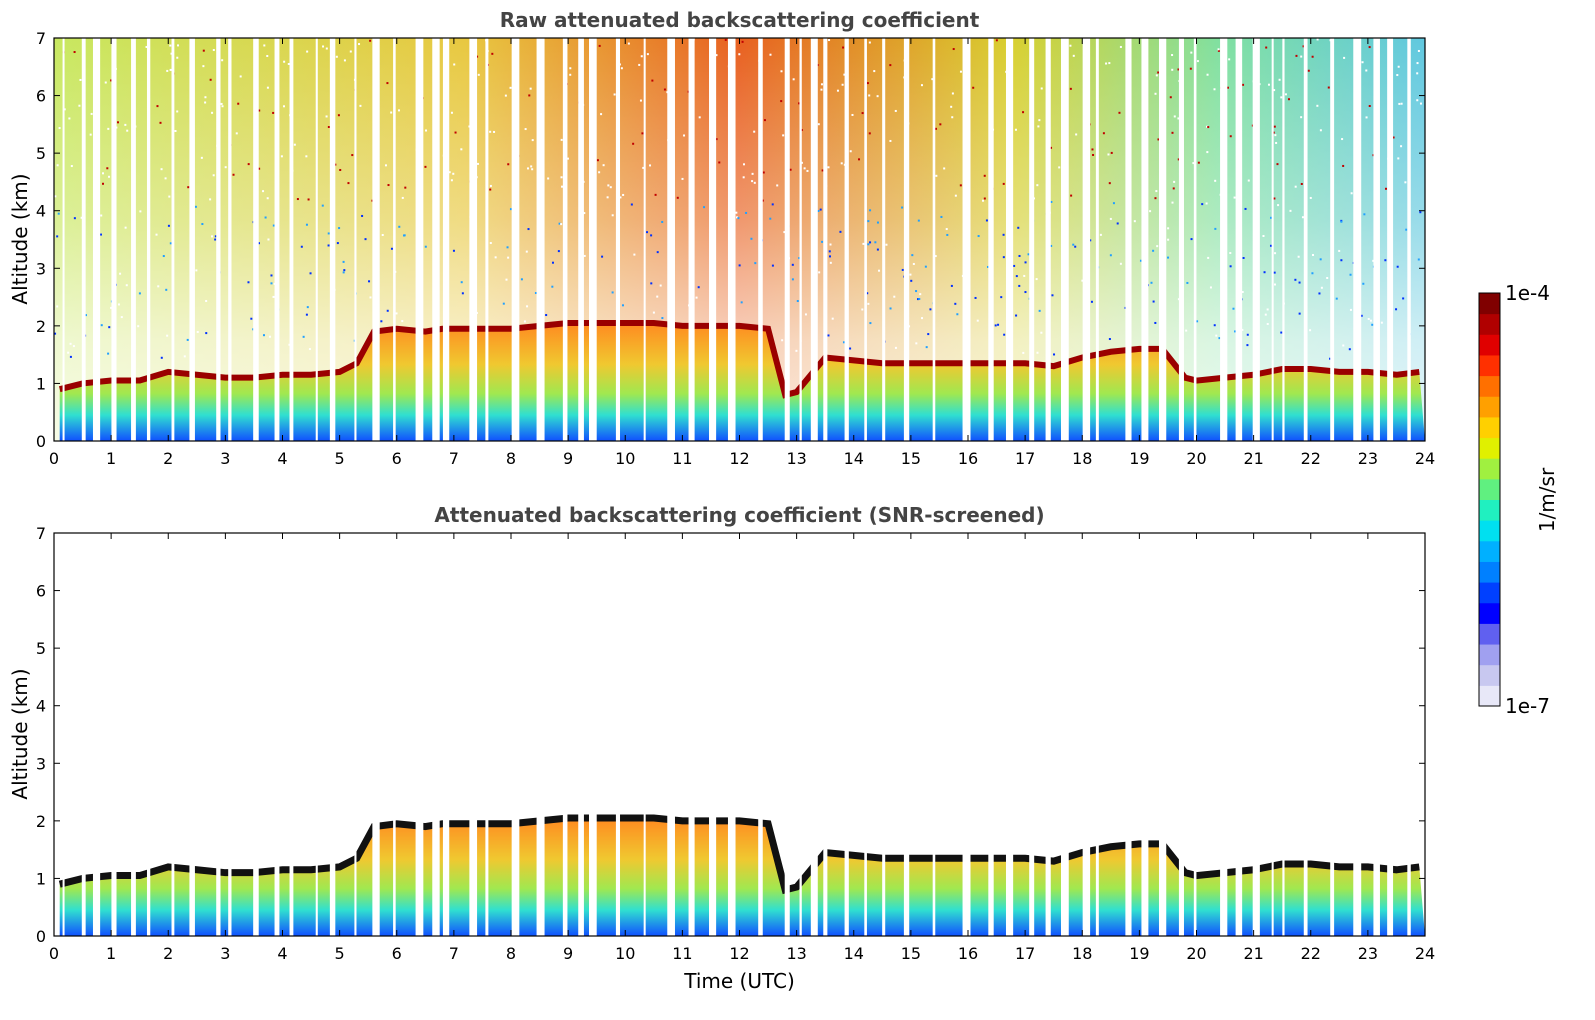  What do you see at coordinates (739, 854) in the screenshot?
I see `panel-screened-layer-top-line` at bounding box center [739, 854].